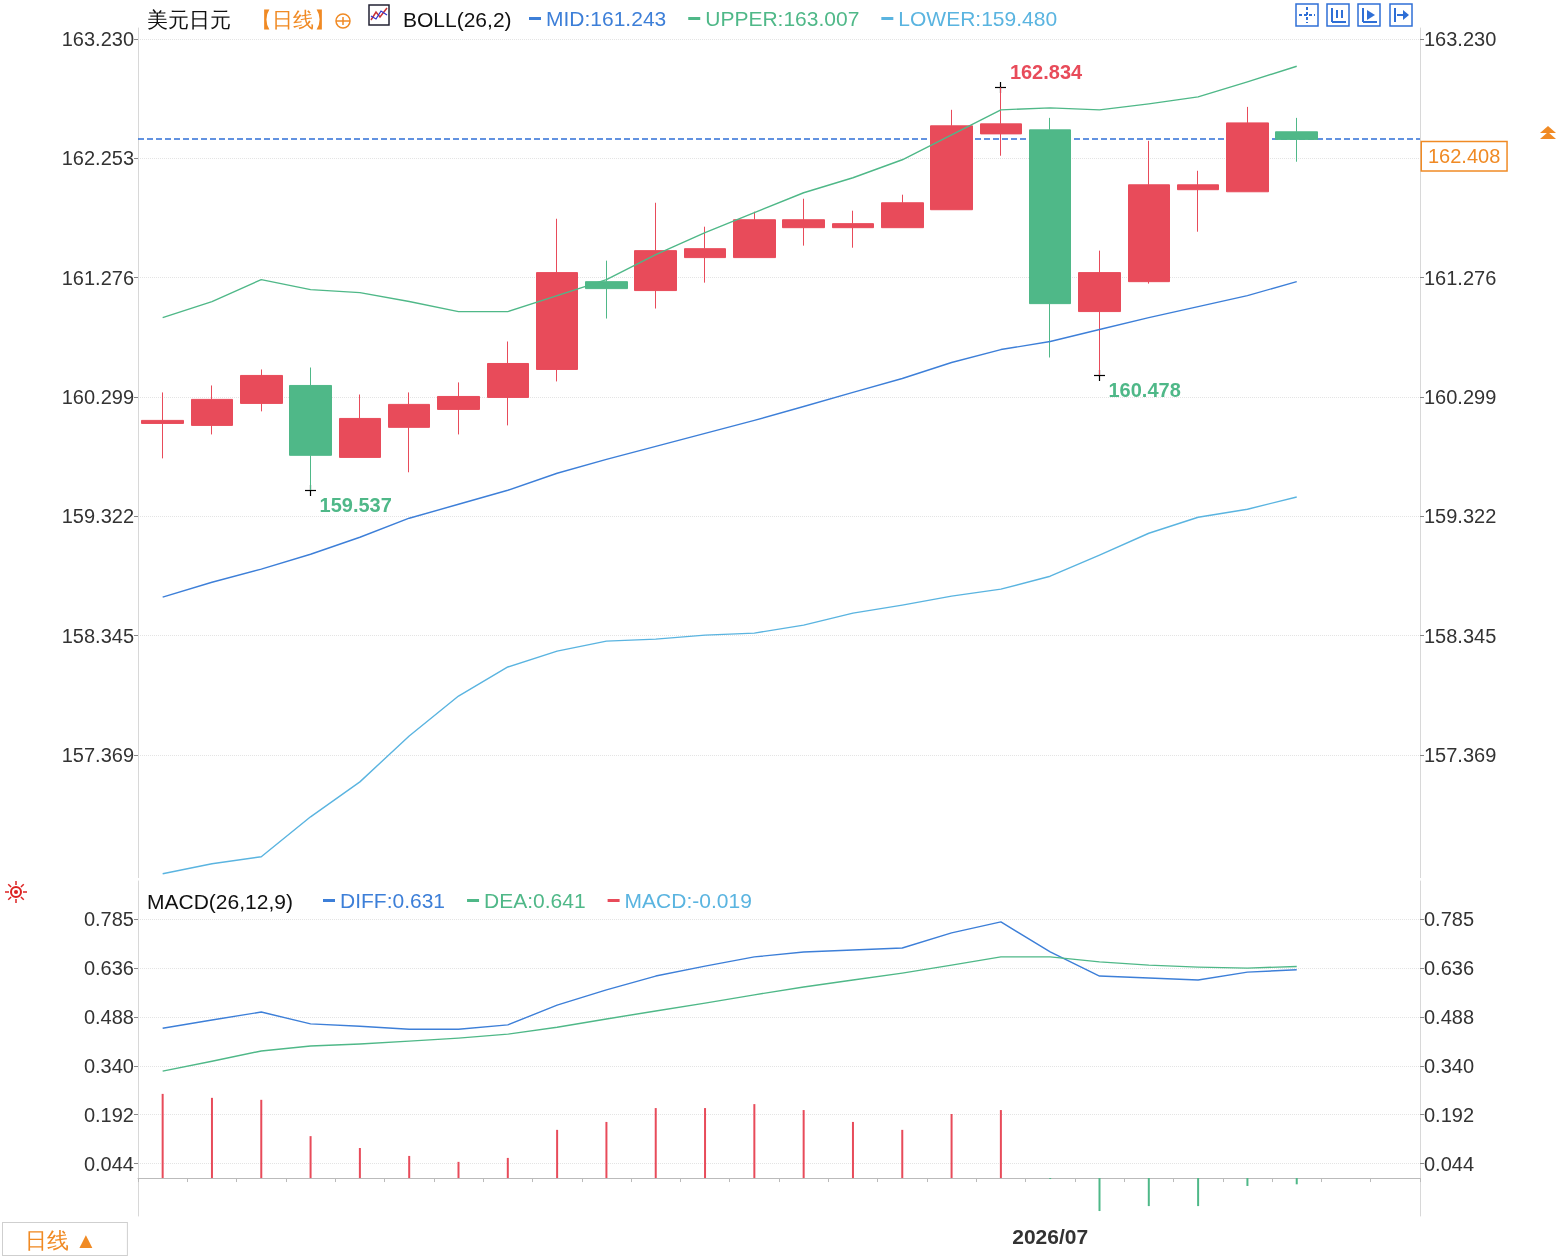 Image resolution: width=1564 pixels, height=1258 pixels. I want to click on y-tick-label: 0.340, so click(108, 1065).